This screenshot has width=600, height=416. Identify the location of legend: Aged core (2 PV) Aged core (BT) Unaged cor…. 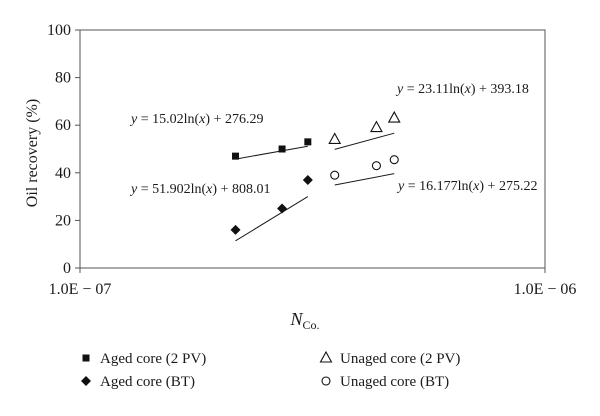
(270, 370).